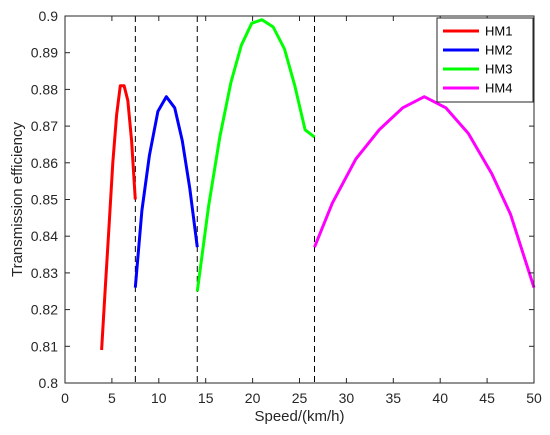 This screenshot has width=550, height=435. Describe the element at coordinates (44, 53) in the screenshot. I see `y-tick-label: 0.89` at that location.